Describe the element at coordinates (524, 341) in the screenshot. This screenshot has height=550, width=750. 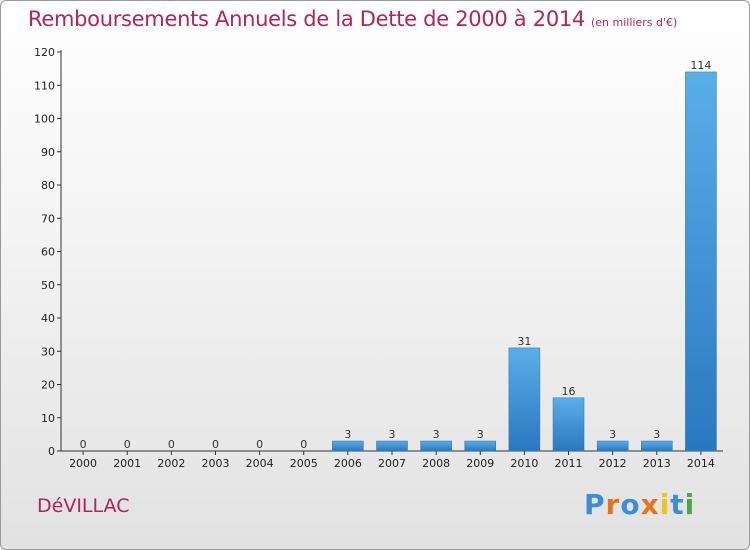
I see `bar-value-label: 31` at that location.